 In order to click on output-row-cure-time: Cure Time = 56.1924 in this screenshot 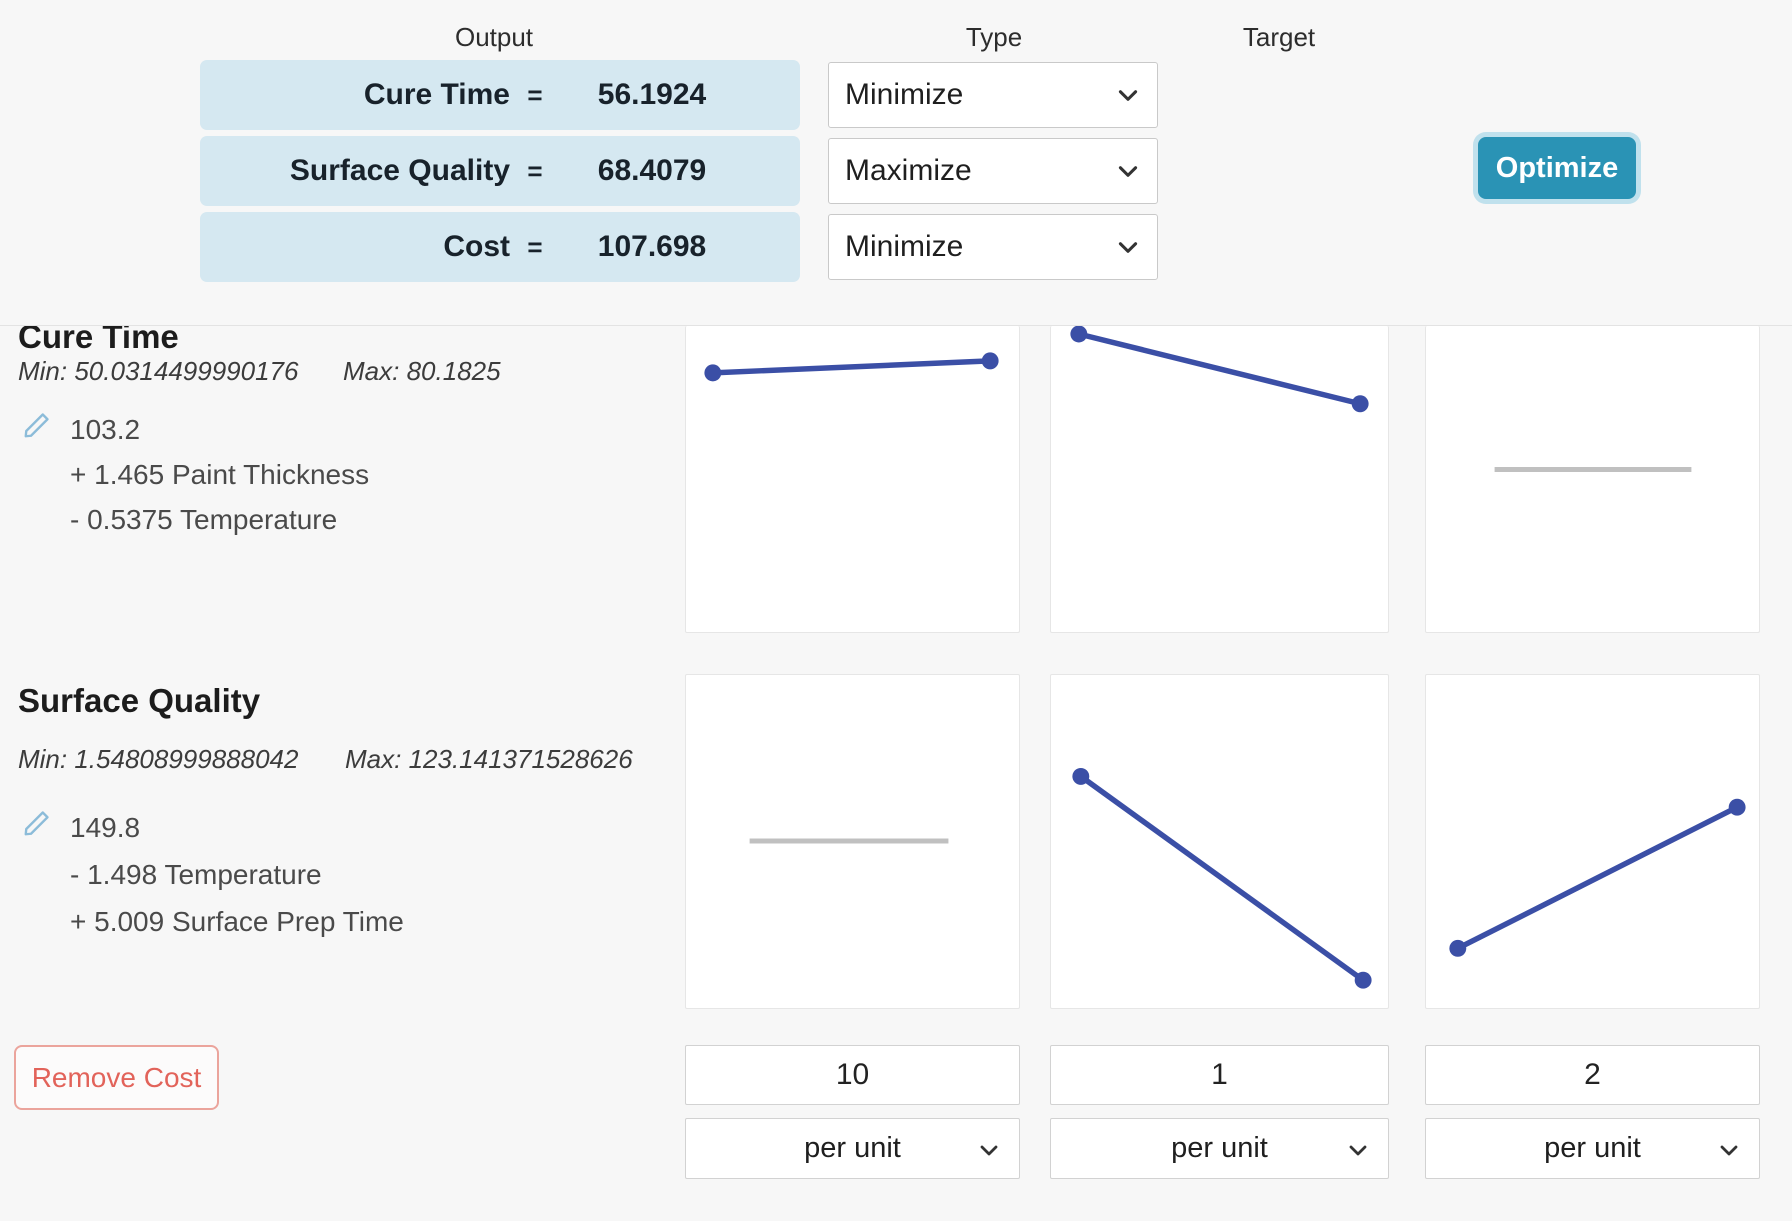, I will do `click(500, 95)`.